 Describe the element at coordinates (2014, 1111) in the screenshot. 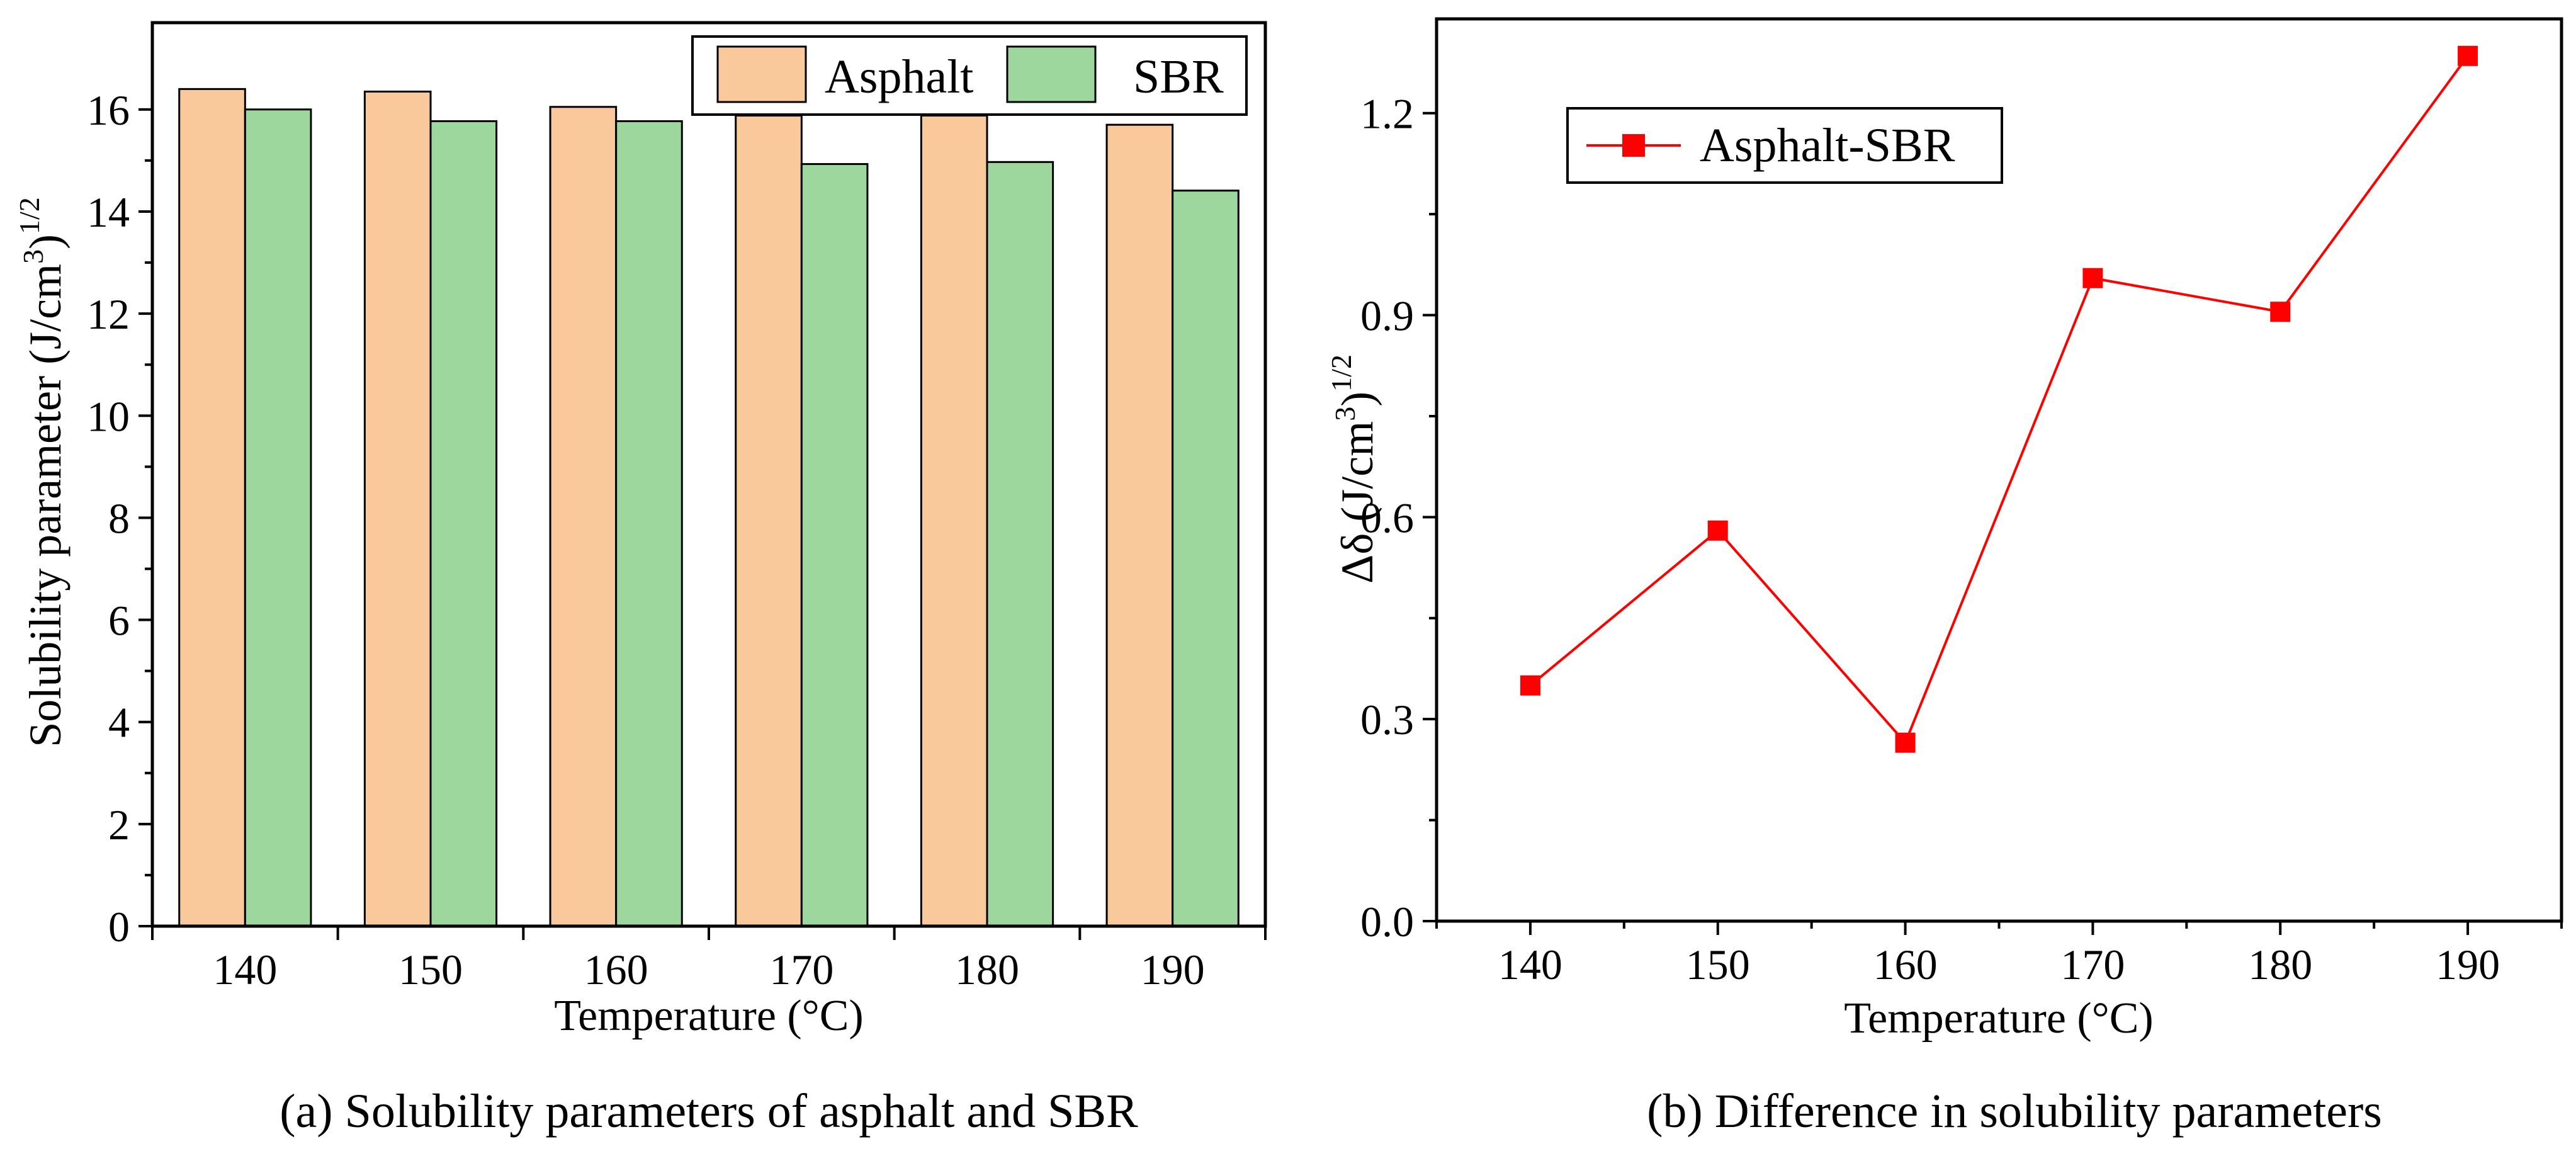

I see `caption-b: (b) Difference in solubility parameters` at that location.